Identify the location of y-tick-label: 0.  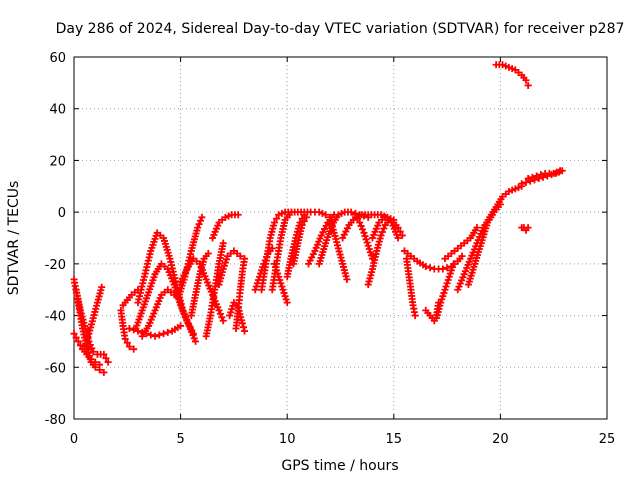
(62, 213).